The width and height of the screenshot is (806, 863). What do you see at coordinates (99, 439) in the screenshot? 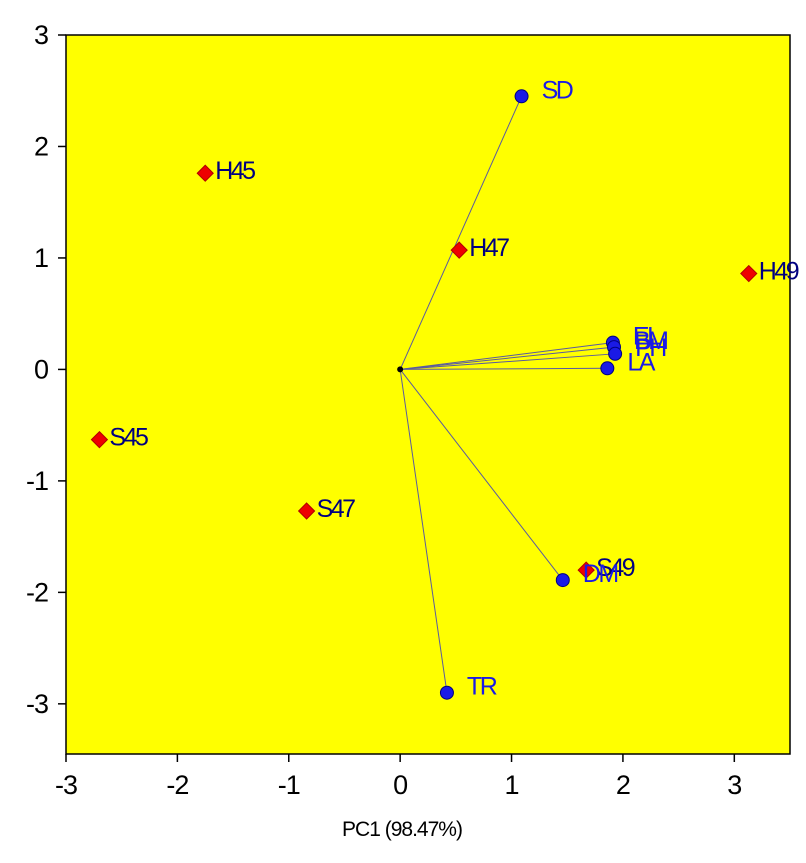
I see `score-point-s45` at bounding box center [99, 439].